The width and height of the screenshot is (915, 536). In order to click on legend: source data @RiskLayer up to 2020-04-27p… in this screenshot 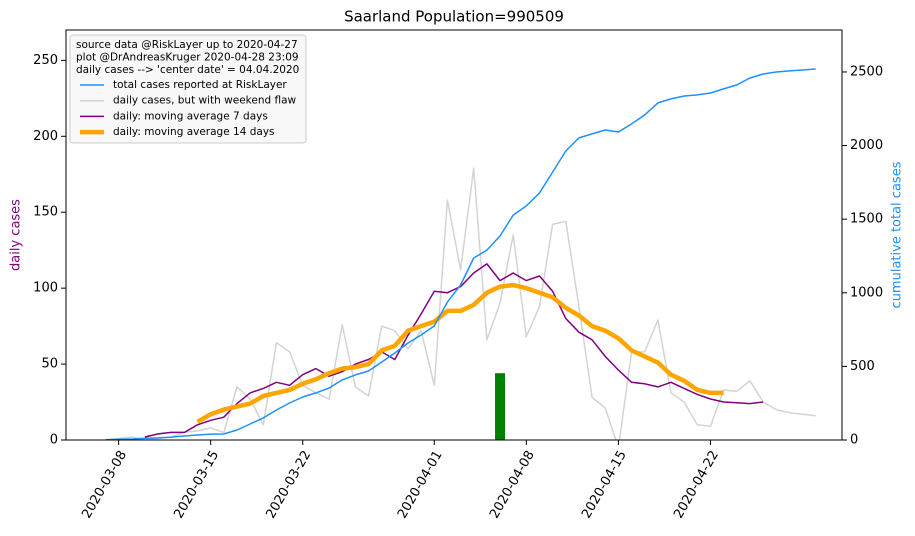, I will do `click(188, 89)`.